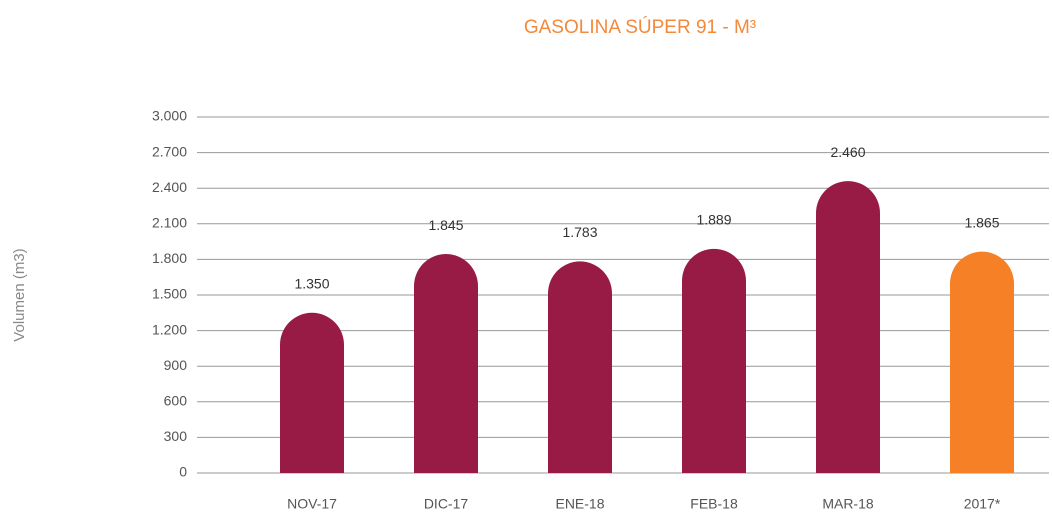 This screenshot has height=517, width=1052. I want to click on x-tick-label: DIC-17, so click(446, 504).